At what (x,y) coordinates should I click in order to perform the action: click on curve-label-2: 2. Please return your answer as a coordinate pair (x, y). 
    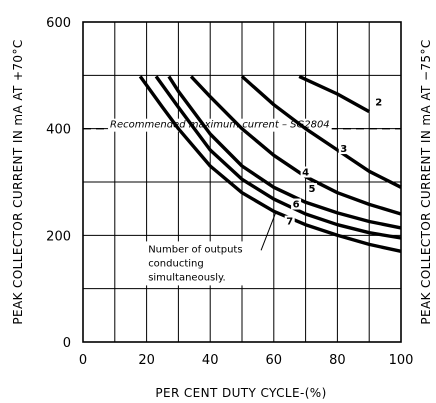
    Looking at the image, I should click on (378, 103).